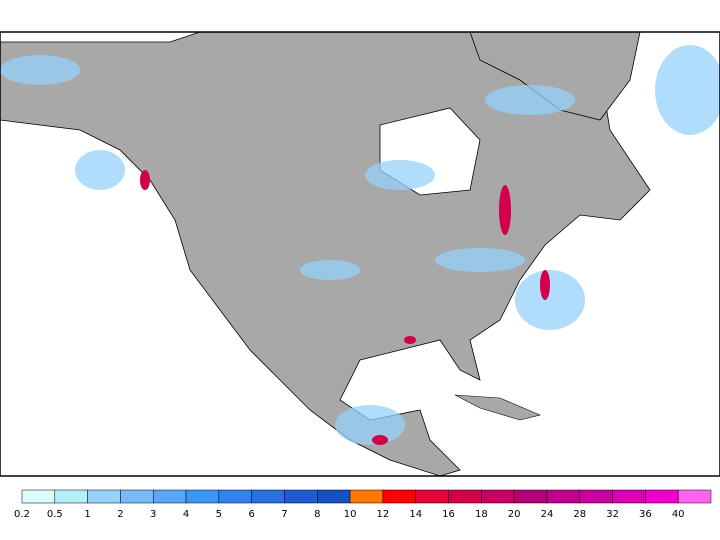 Image resolution: width=720 pixels, height=540 pixels. What do you see at coordinates (481, 514) in the screenshot?
I see `level-label: 18` at bounding box center [481, 514].